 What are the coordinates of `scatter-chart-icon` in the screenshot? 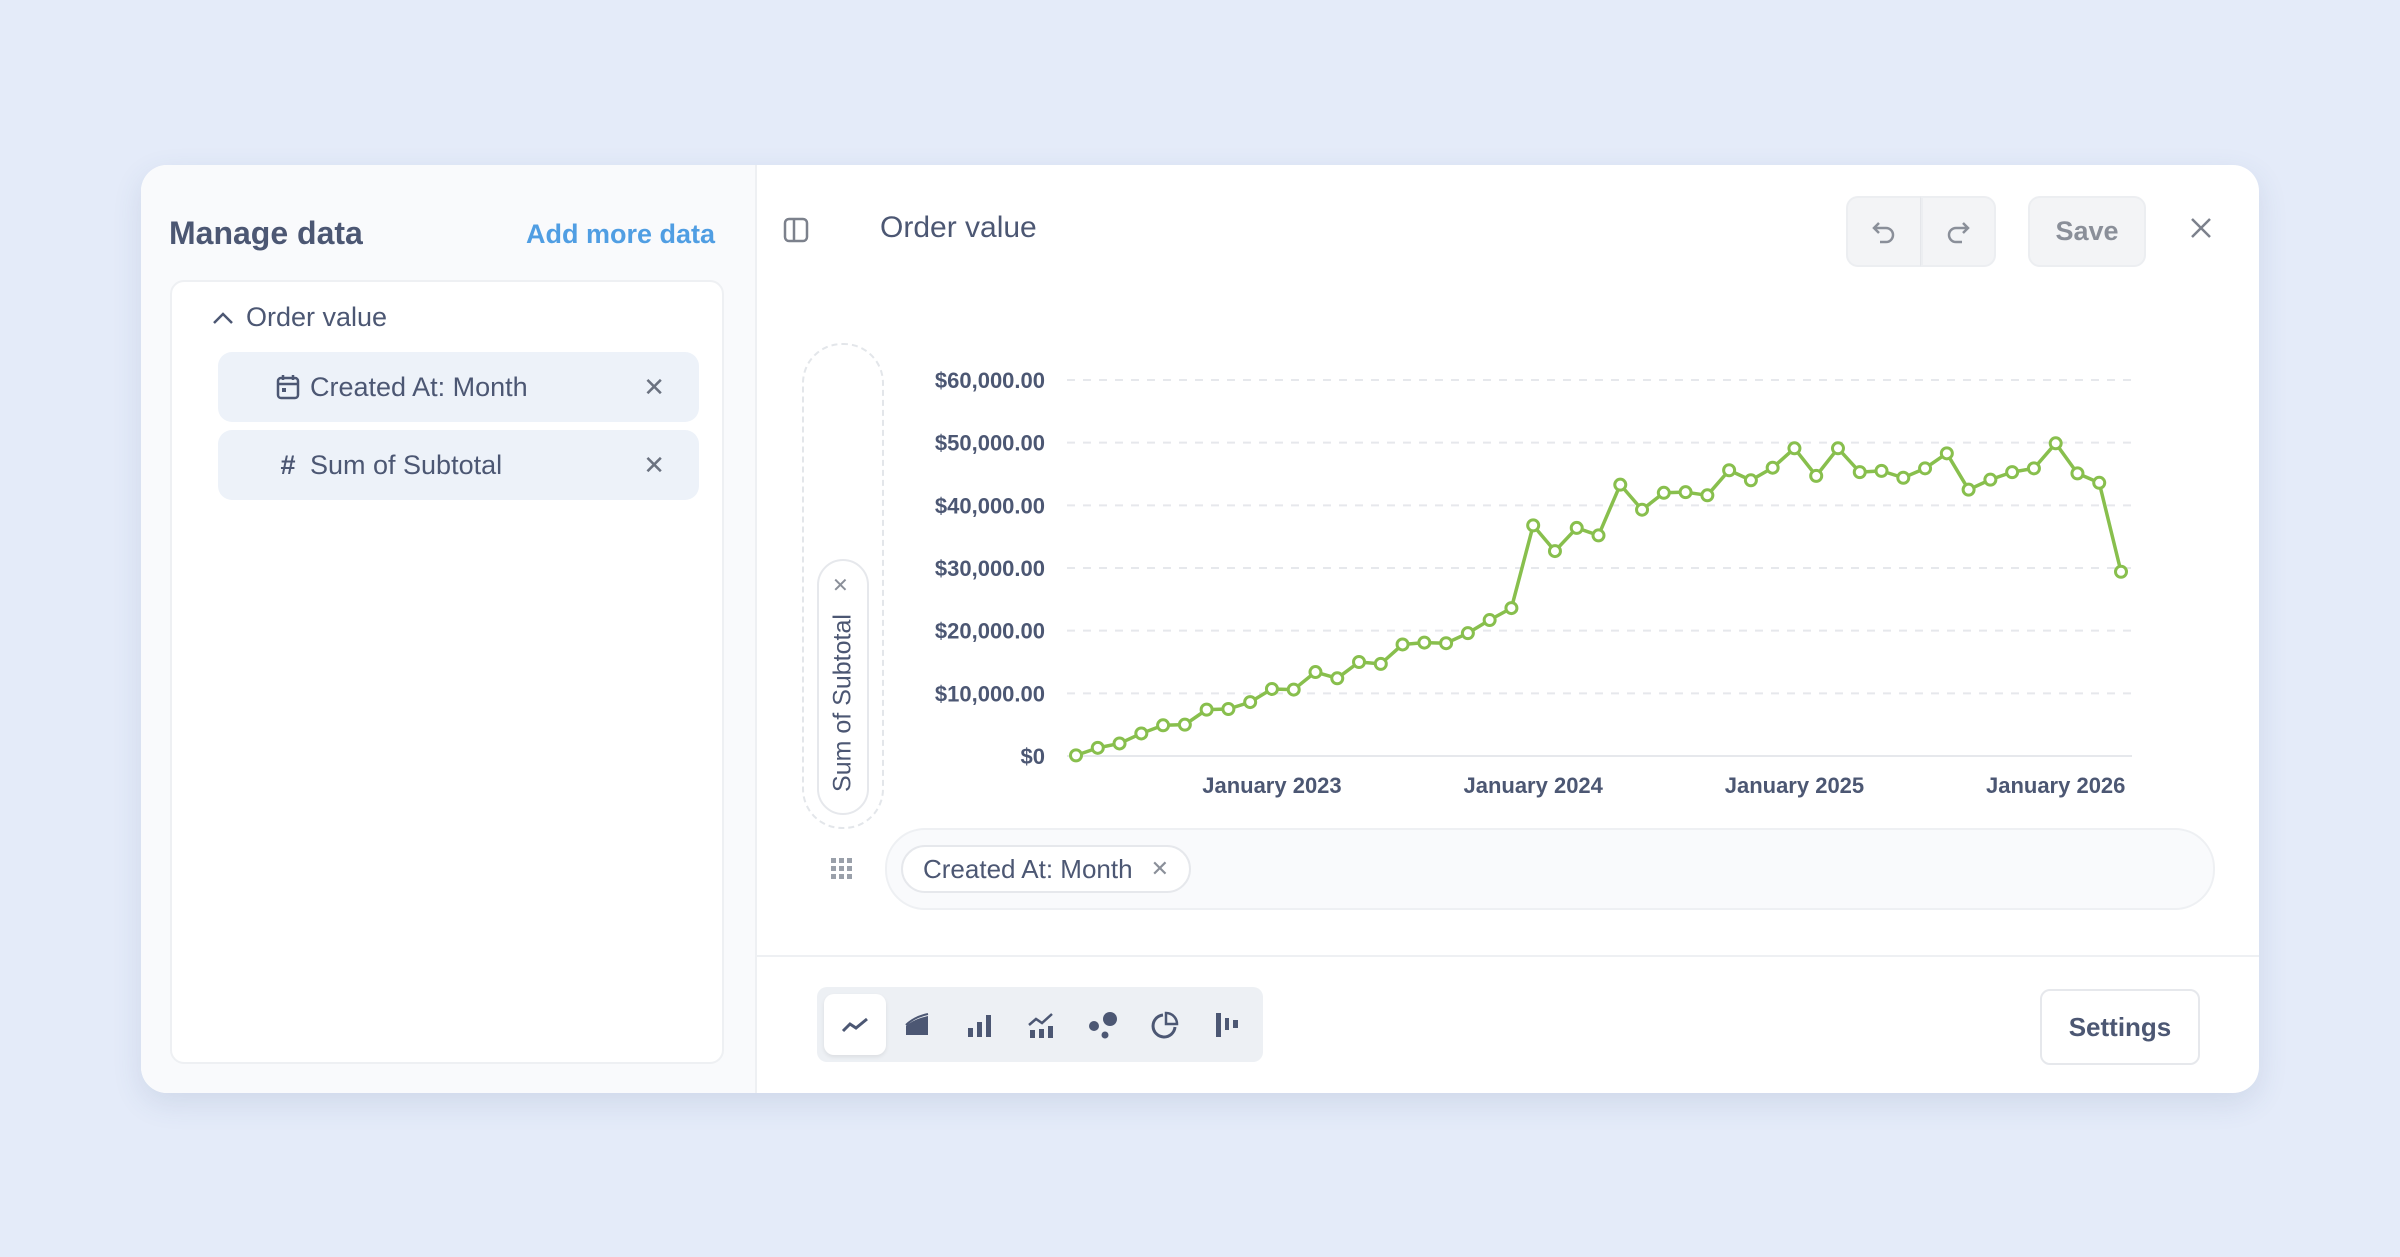 It's located at (1103, 1024).